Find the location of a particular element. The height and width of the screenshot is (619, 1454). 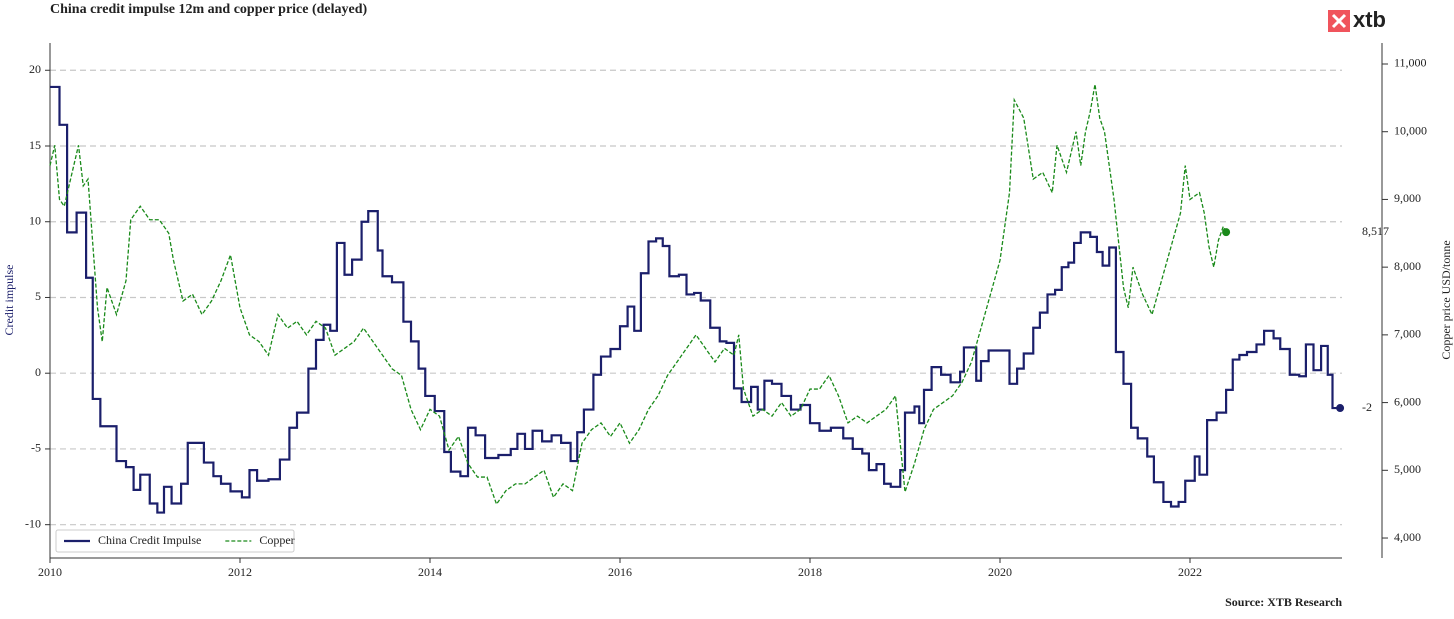

legend-box is located at coordinates (175, 541).